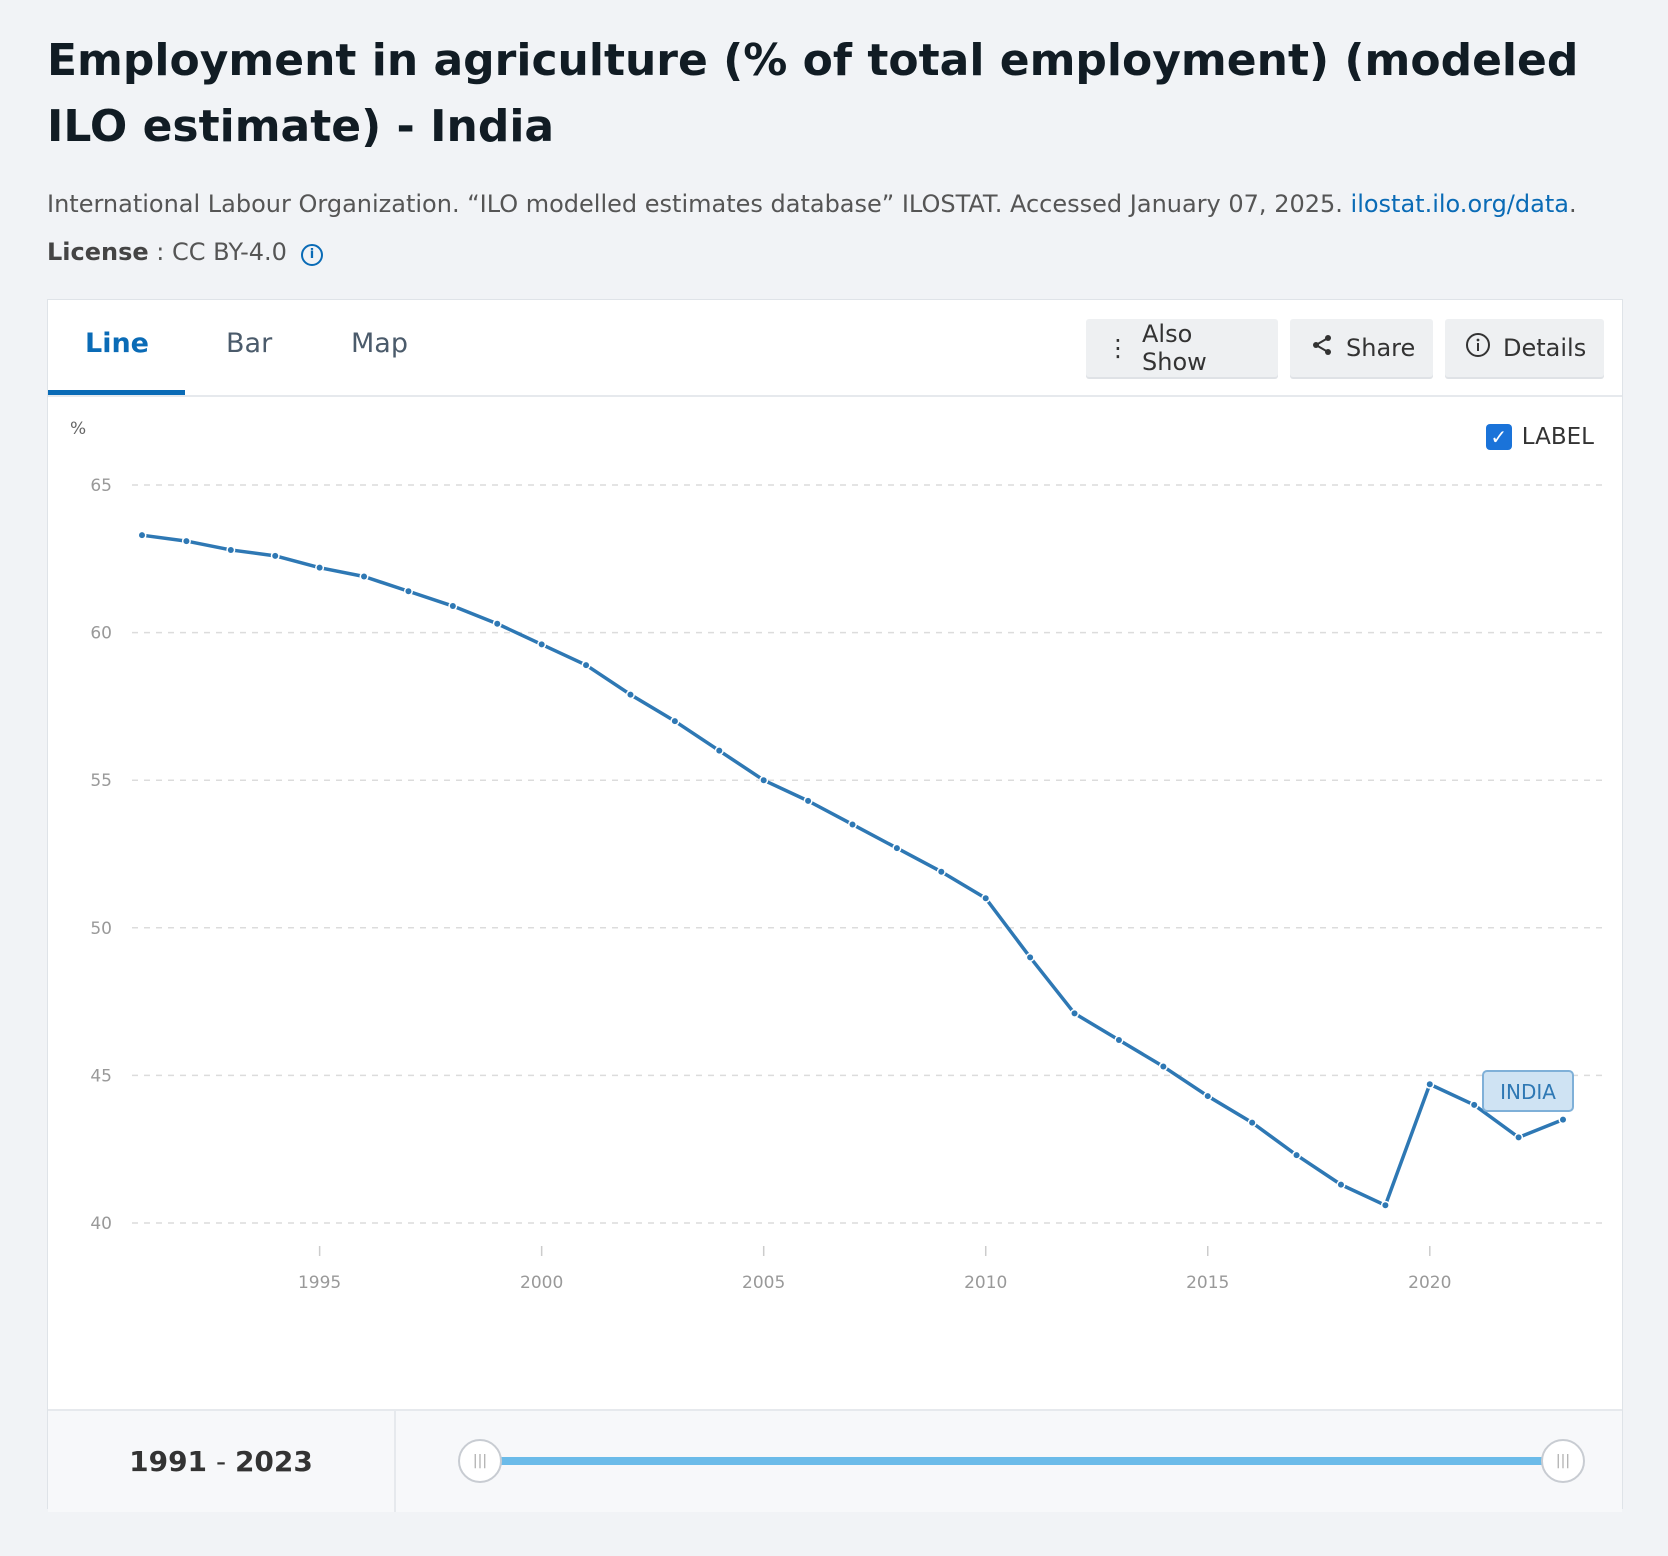 The height and width of the screenshot is (1556, 1668). I want to click on x-tick-label: 2000, so click(541, 1283).